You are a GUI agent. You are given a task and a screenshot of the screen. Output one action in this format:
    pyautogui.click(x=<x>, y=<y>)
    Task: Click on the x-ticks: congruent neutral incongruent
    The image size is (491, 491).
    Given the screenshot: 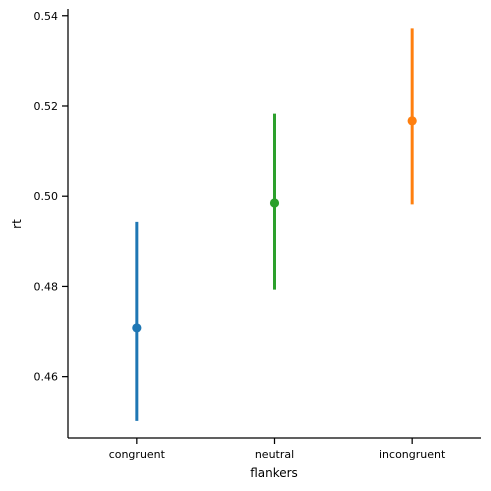 What is the action you would take?
    pyautogui.click(x=277, y=449)
    